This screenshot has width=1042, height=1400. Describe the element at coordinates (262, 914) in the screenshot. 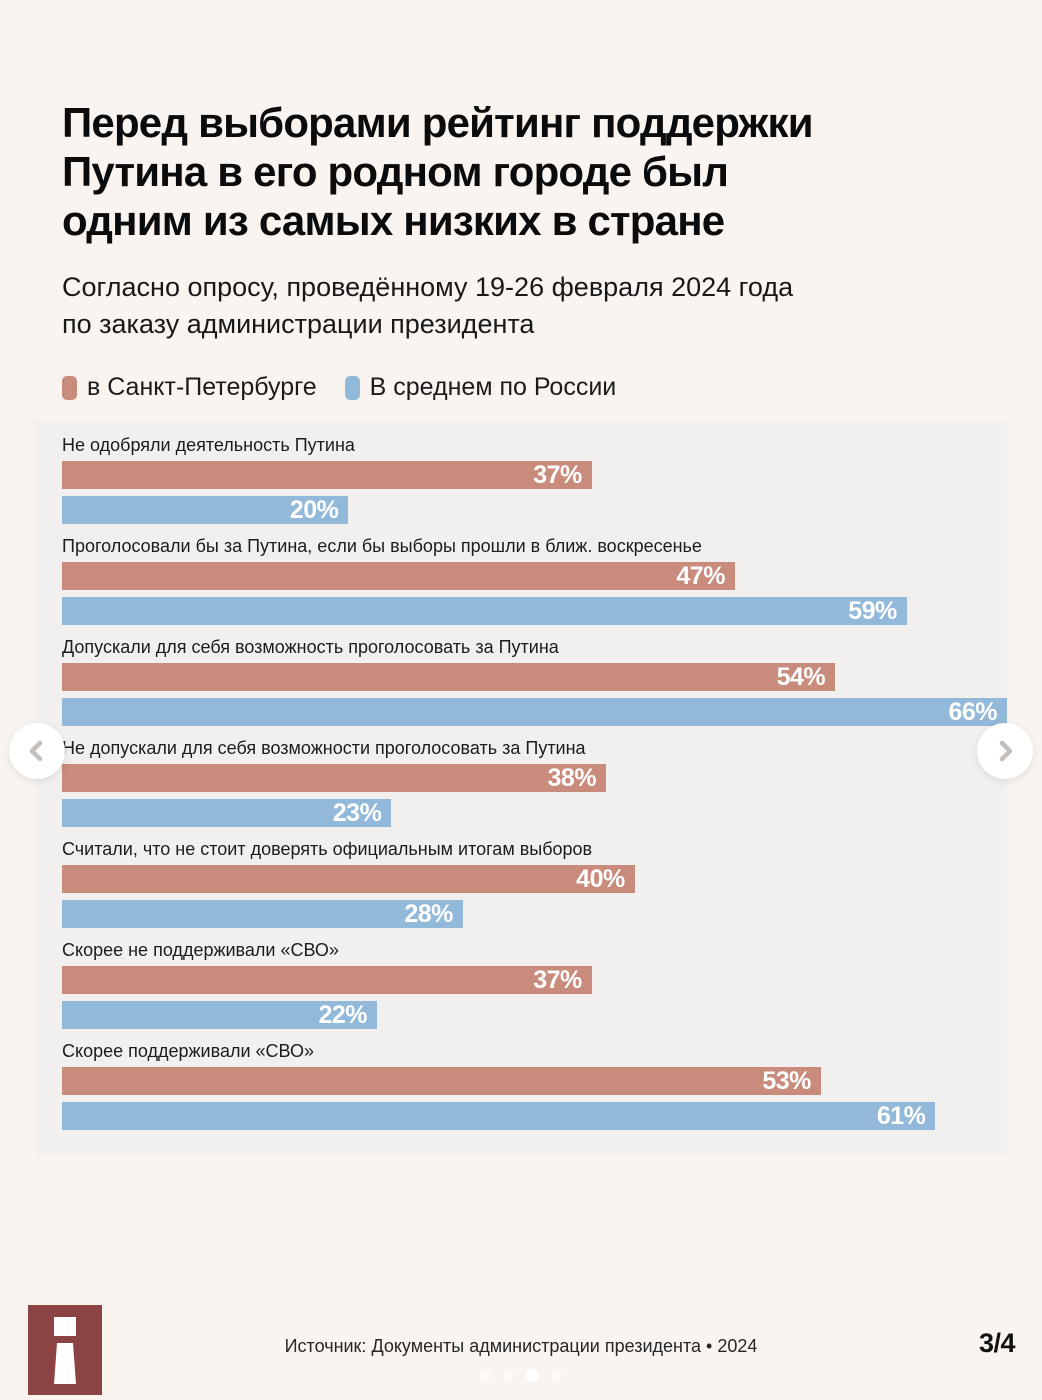

I see `bar-russia: 28%` at that location.